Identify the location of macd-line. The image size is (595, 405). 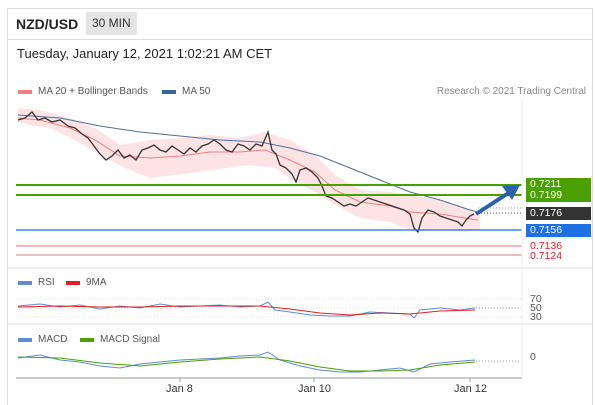
(246, 362).